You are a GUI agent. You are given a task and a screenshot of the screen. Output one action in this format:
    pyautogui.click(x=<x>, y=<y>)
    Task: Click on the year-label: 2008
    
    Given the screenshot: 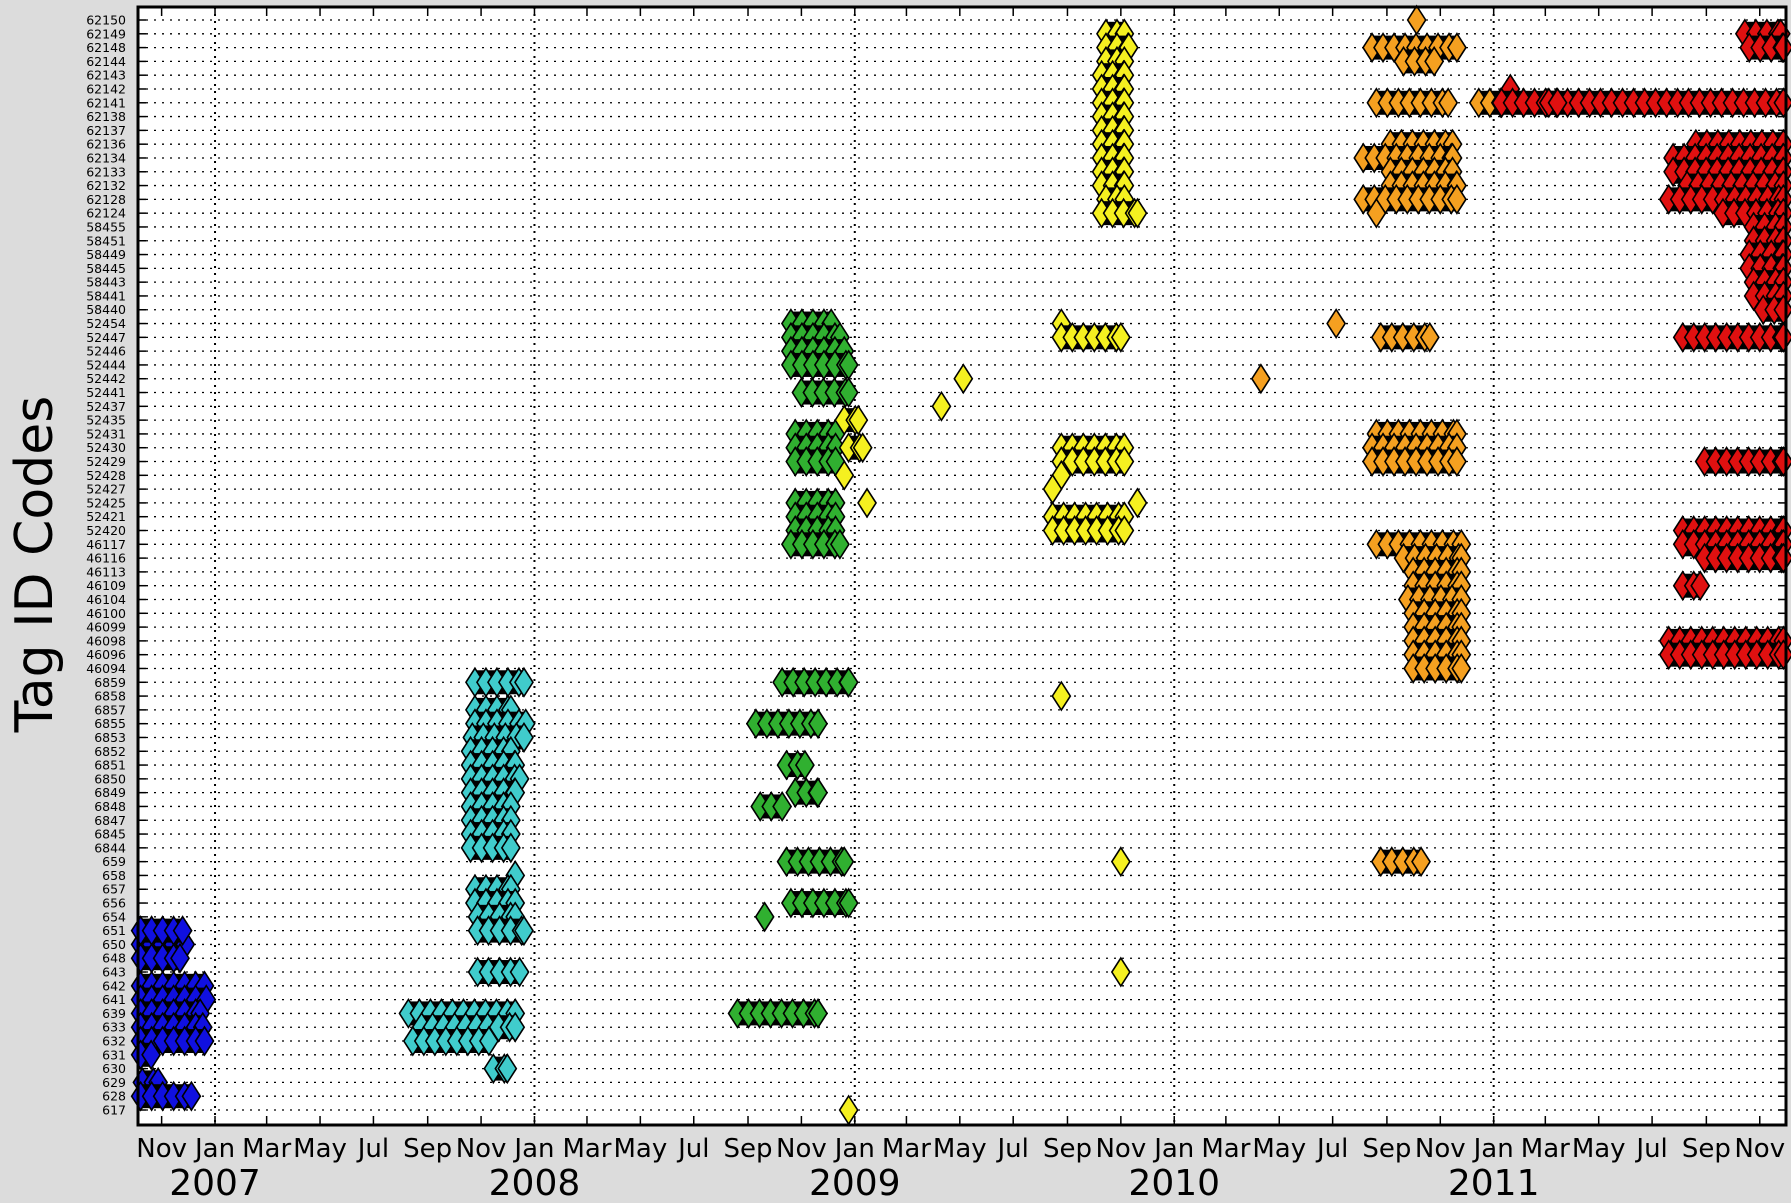 What is the action you would take?
    pyautogui.click(x=535, y=1183)
    